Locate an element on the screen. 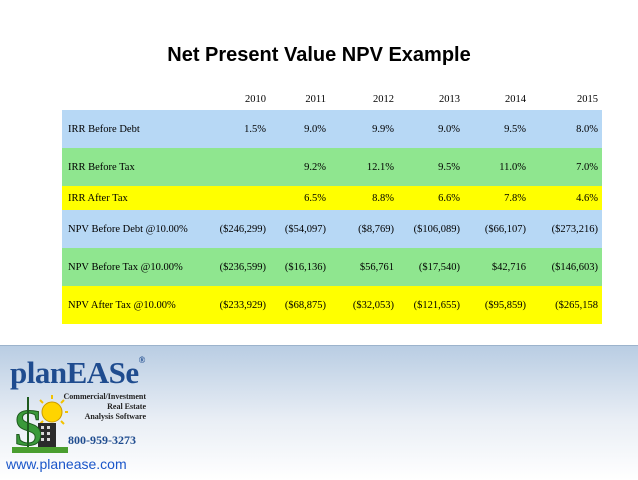  table-cell: ($8,769) is located at coordinates (376, 229).